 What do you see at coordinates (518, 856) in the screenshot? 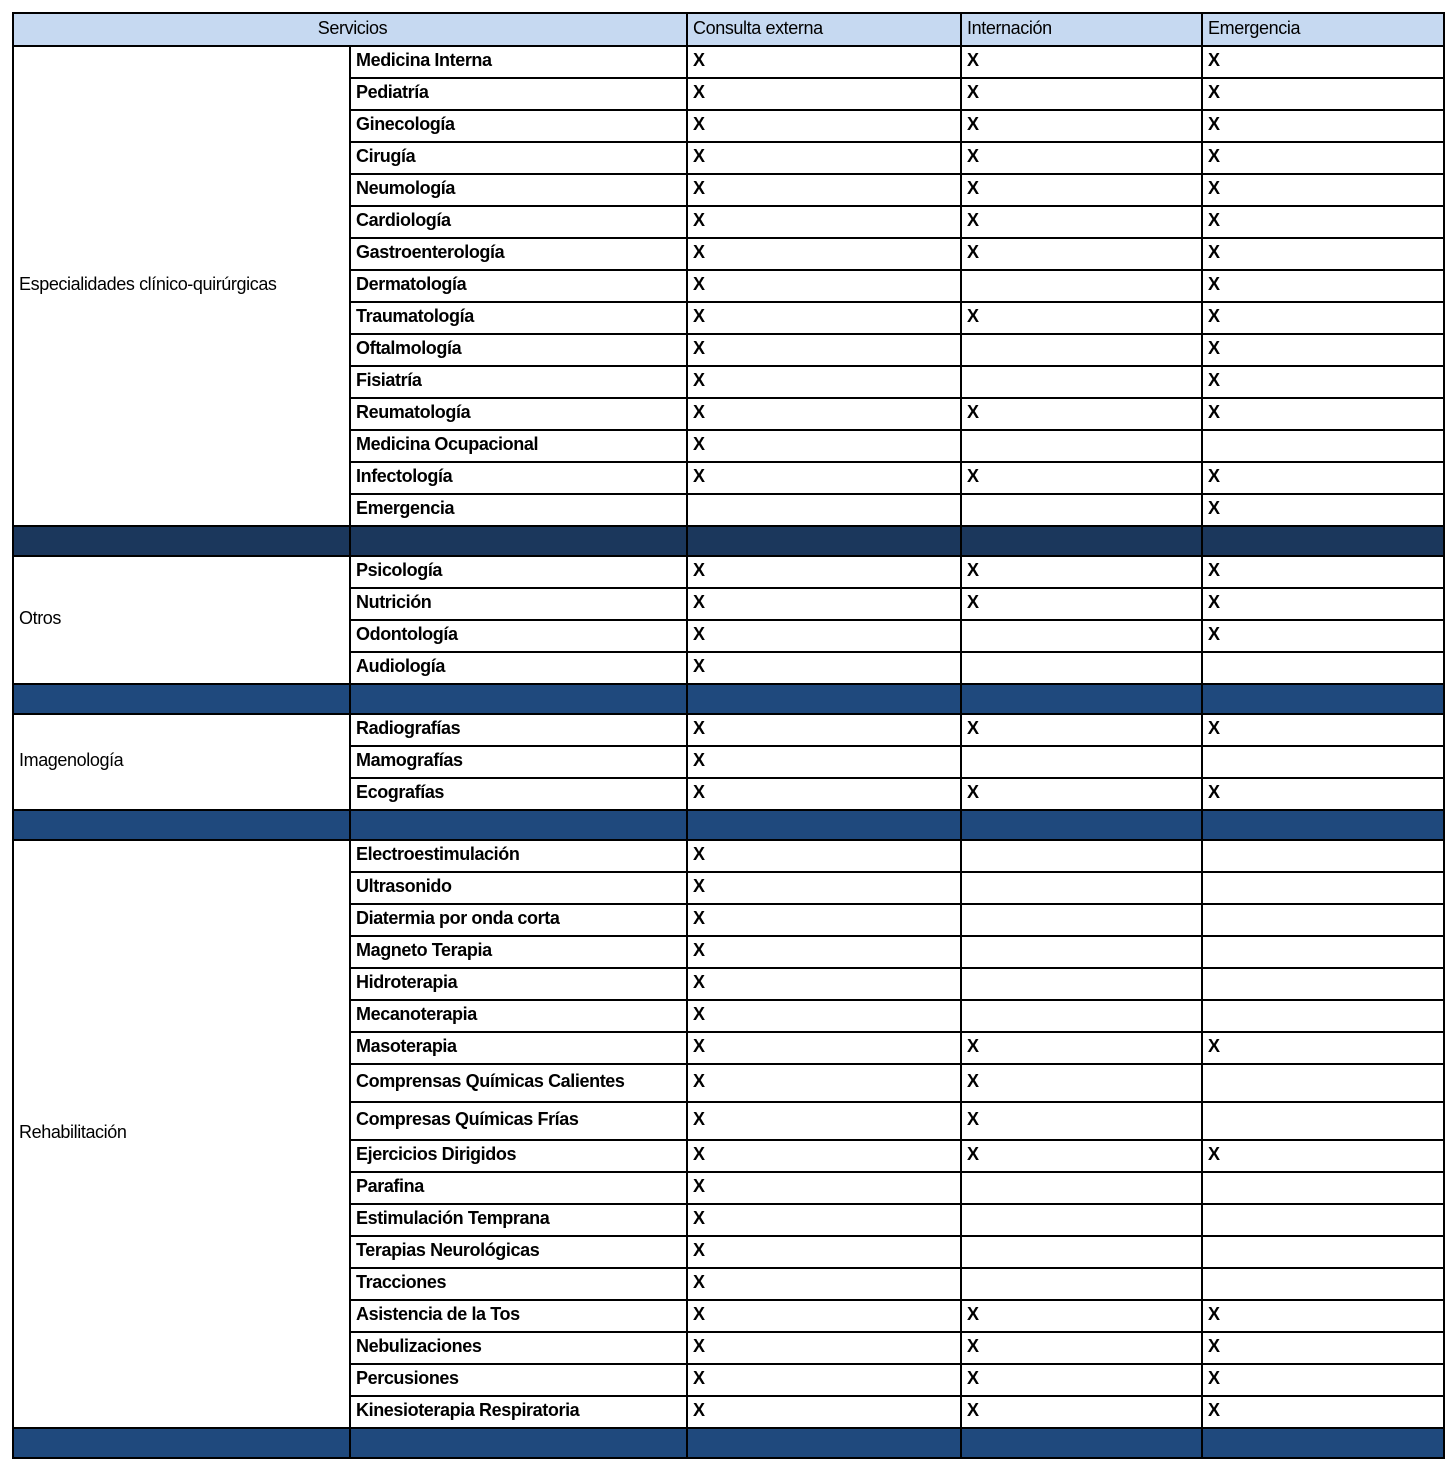
I see `service-name: Electroestimulación` at bounding box center [518, 856].